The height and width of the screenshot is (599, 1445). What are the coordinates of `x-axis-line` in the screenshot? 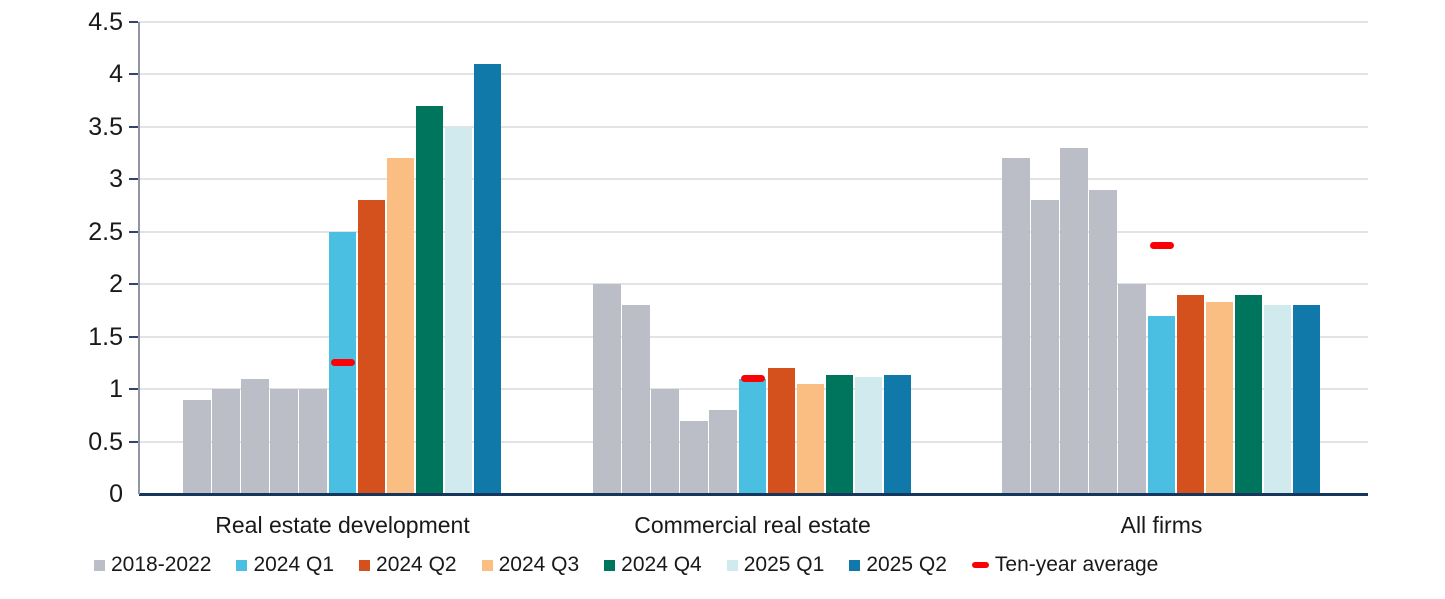 It's located at (753, 494).